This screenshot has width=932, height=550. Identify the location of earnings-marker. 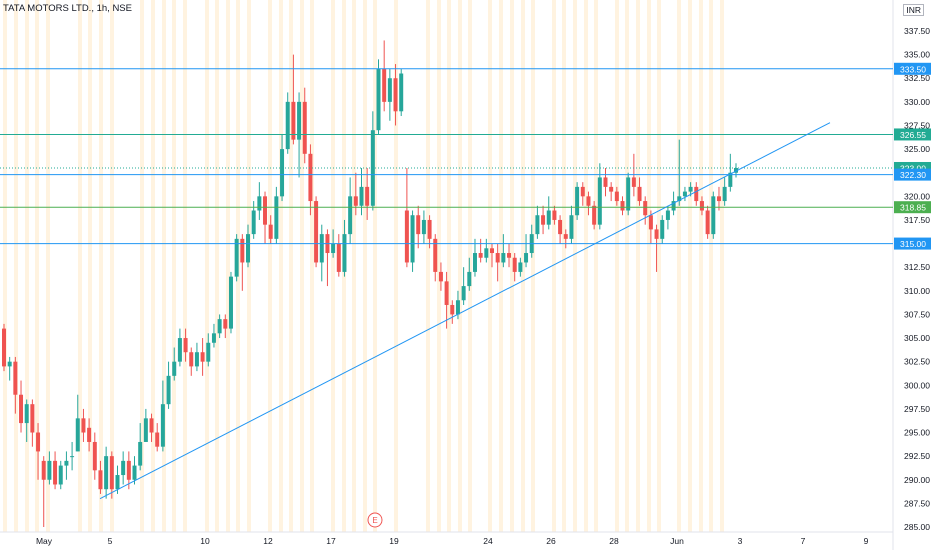
(375, 520).